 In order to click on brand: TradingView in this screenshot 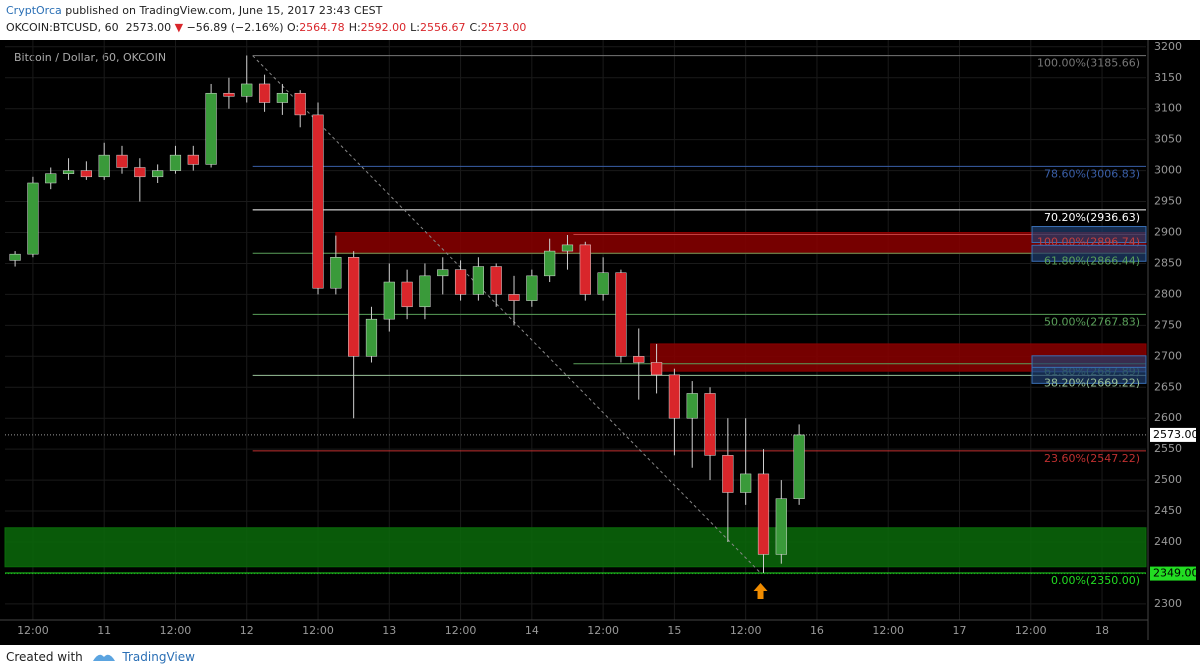, I will do `click(158, 657)`.